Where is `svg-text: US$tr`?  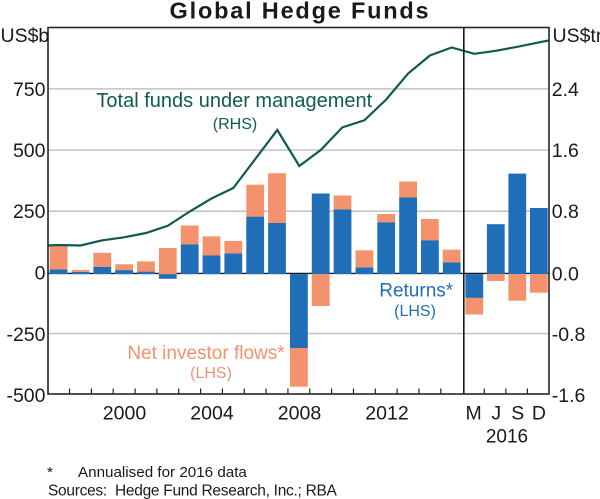 svg-text: US$tr is located at coordinates (576, 36).